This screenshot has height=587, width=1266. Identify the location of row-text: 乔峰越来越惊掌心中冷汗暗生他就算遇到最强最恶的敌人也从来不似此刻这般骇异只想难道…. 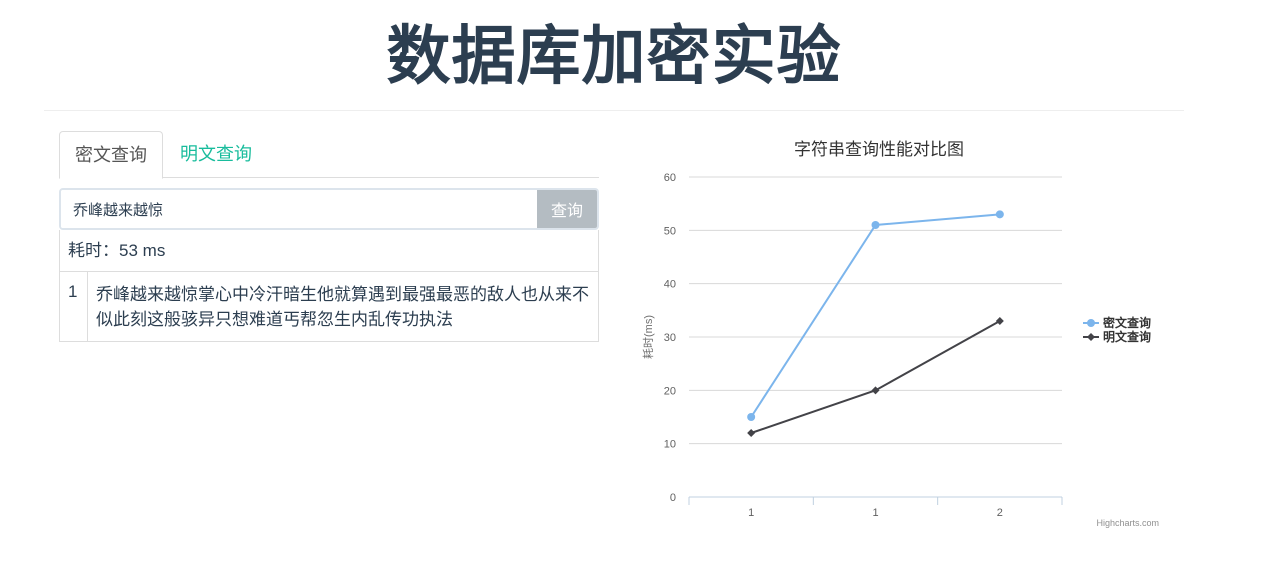
(342, 307).